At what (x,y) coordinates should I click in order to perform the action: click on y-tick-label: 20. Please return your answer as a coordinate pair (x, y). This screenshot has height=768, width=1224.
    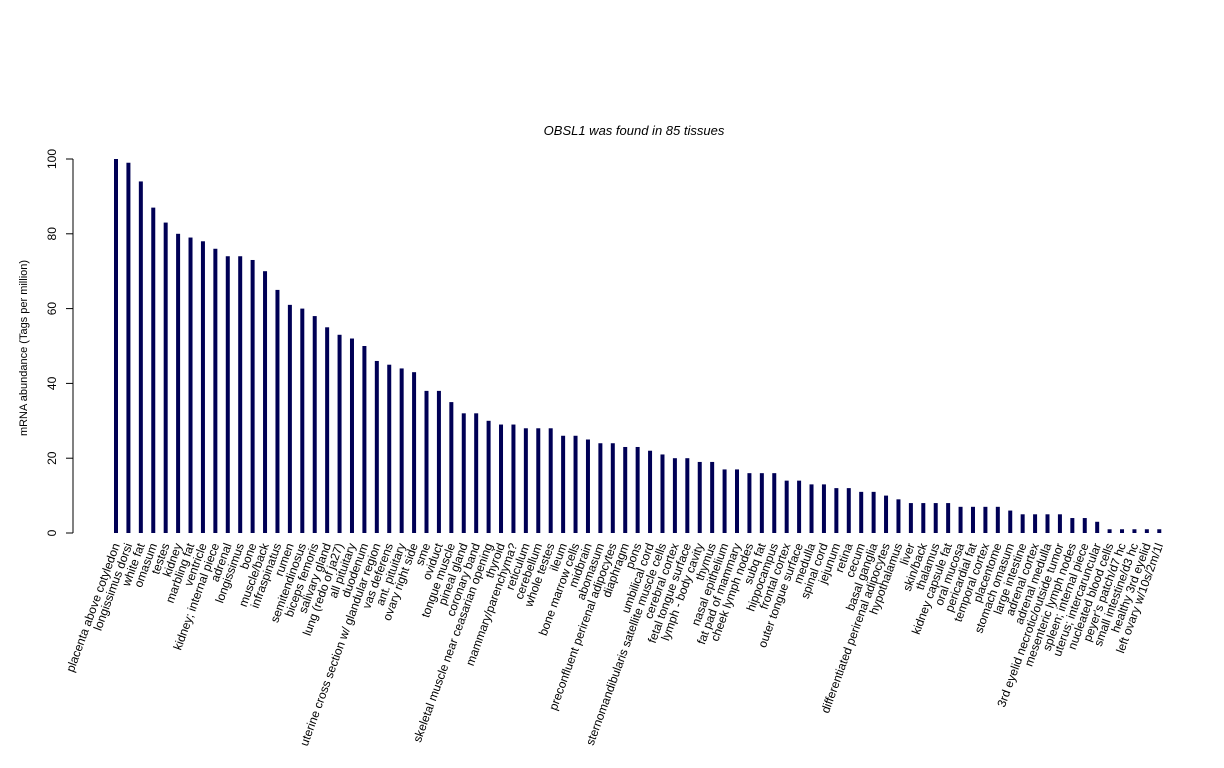
    Looking at the image, I should click on (52, 458).